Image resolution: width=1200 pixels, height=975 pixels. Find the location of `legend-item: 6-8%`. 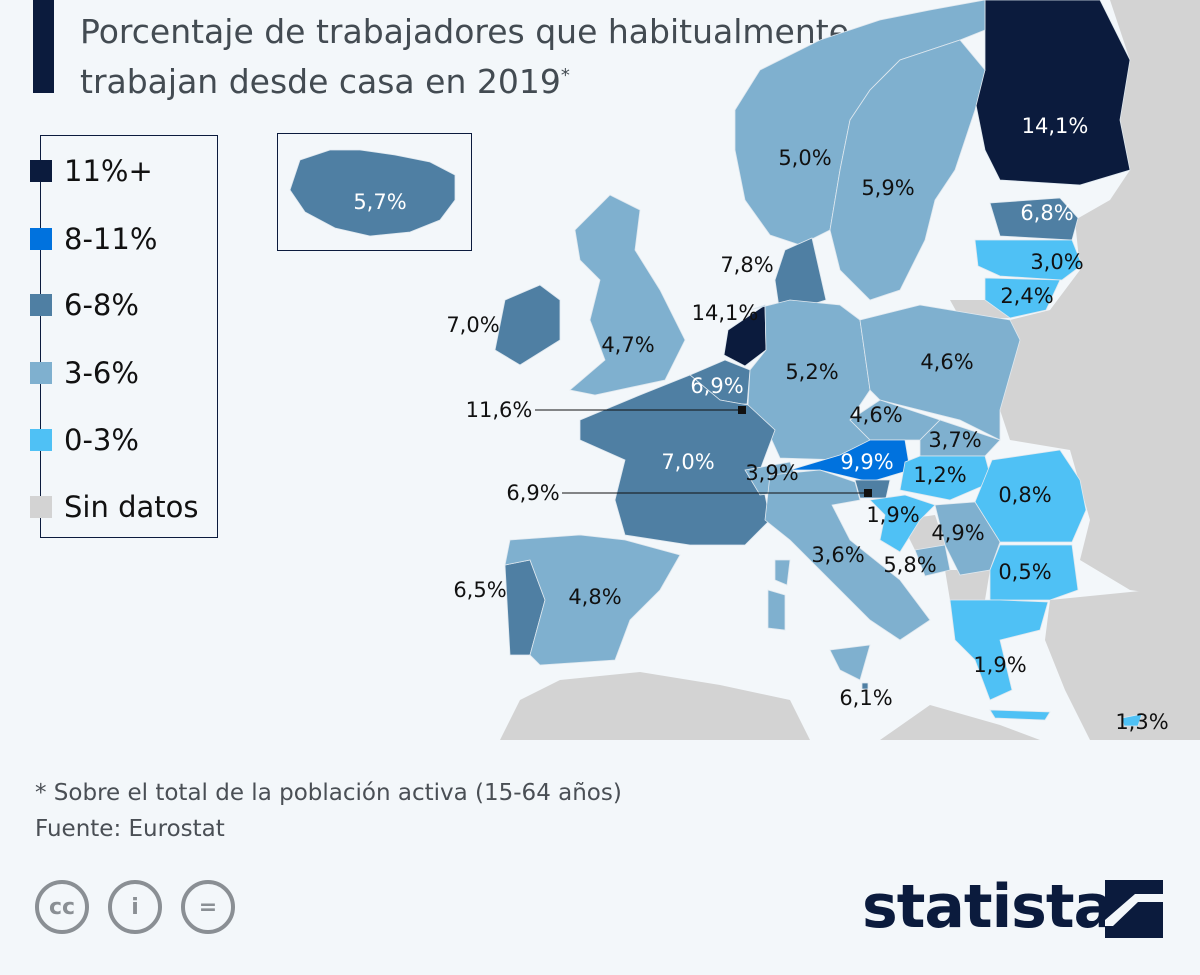

legend-item: 6-8% is located at coordinates (84, 305).